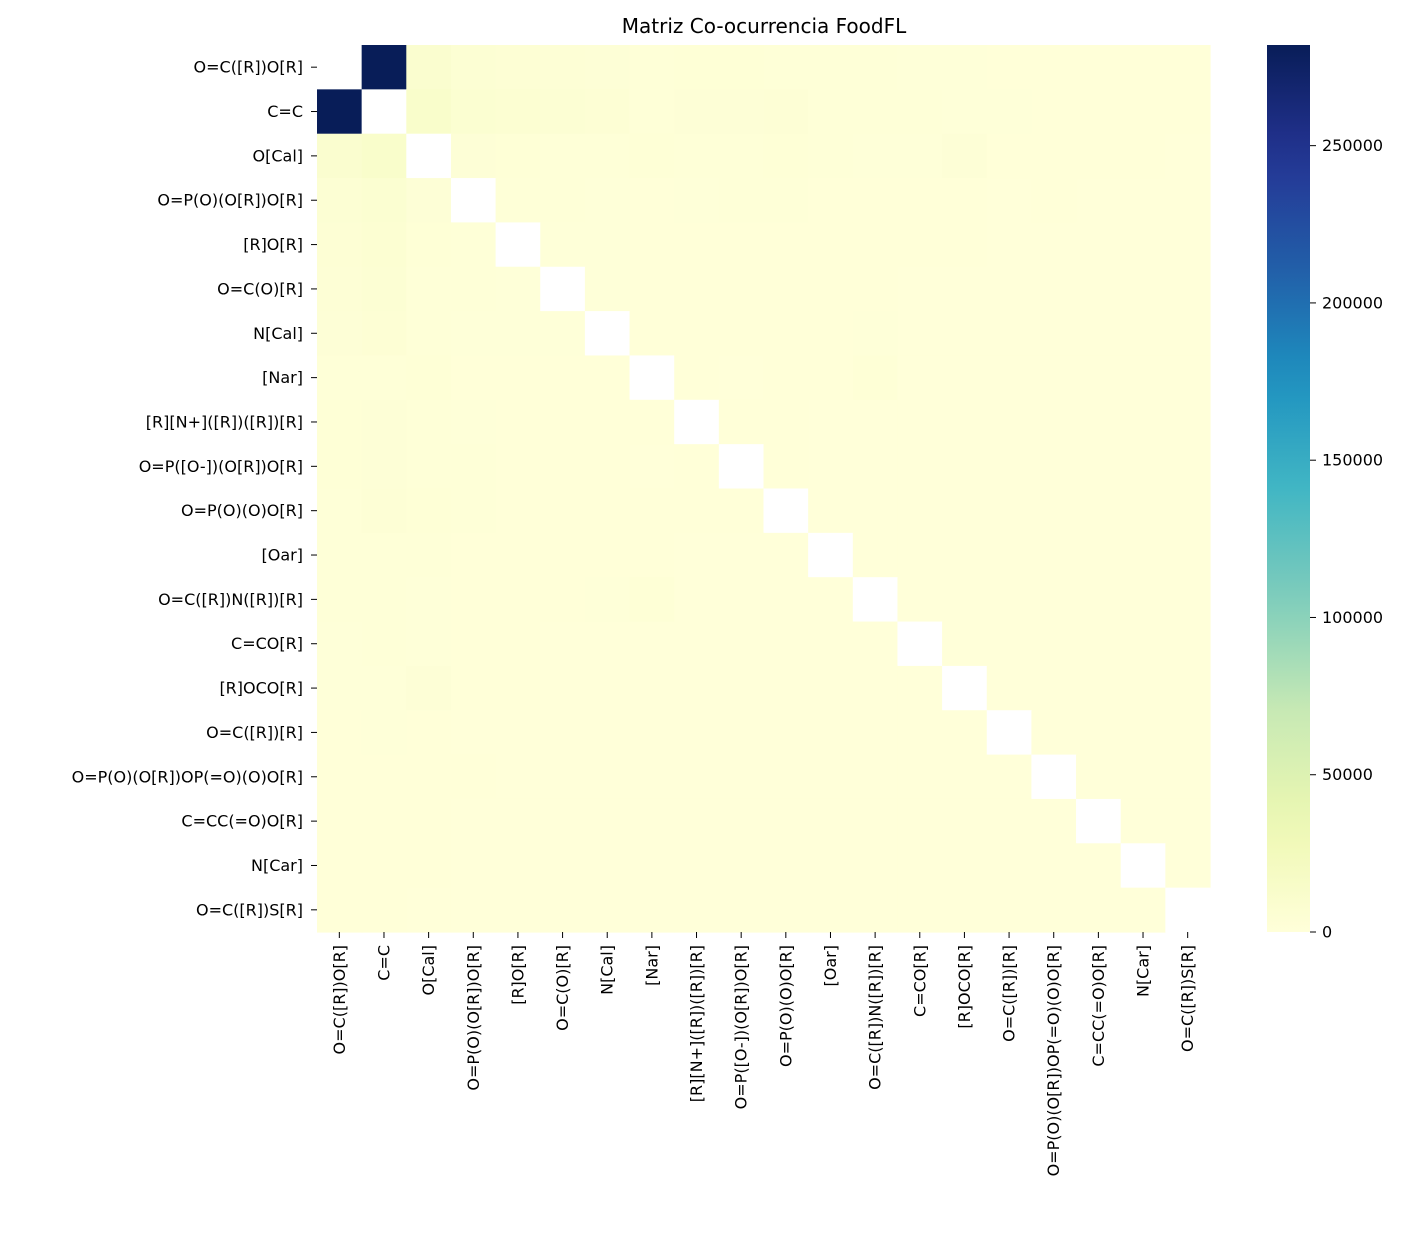 Image resolution: width=1415 pixels, height=1253 pixels. What do you see at coordinates (562, 988) in the screenshot?
I see `x-tick-label: O=C(O)[R]` at bounding box center [562, 988].